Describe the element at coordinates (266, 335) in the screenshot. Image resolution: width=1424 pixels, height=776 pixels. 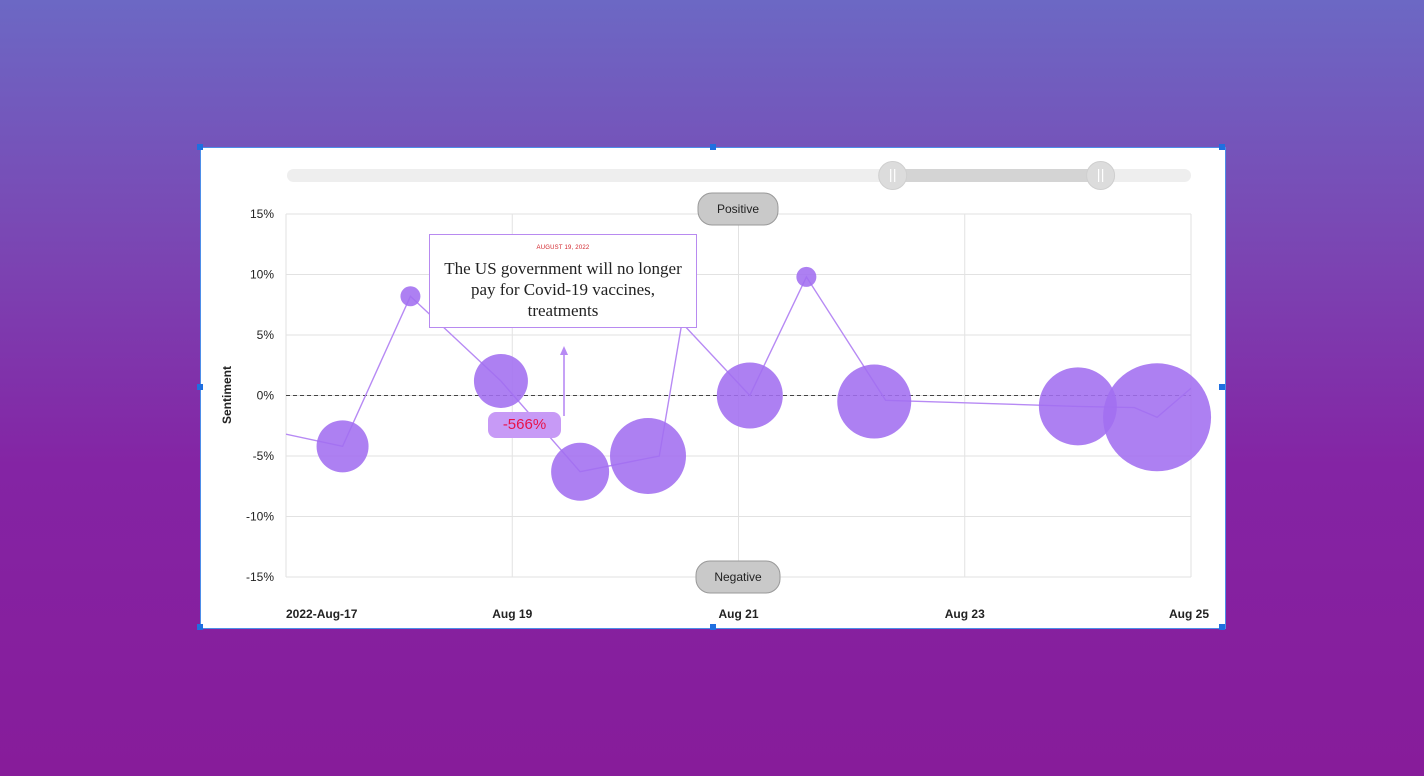
I see `y-tick-label: 5%` at that location.